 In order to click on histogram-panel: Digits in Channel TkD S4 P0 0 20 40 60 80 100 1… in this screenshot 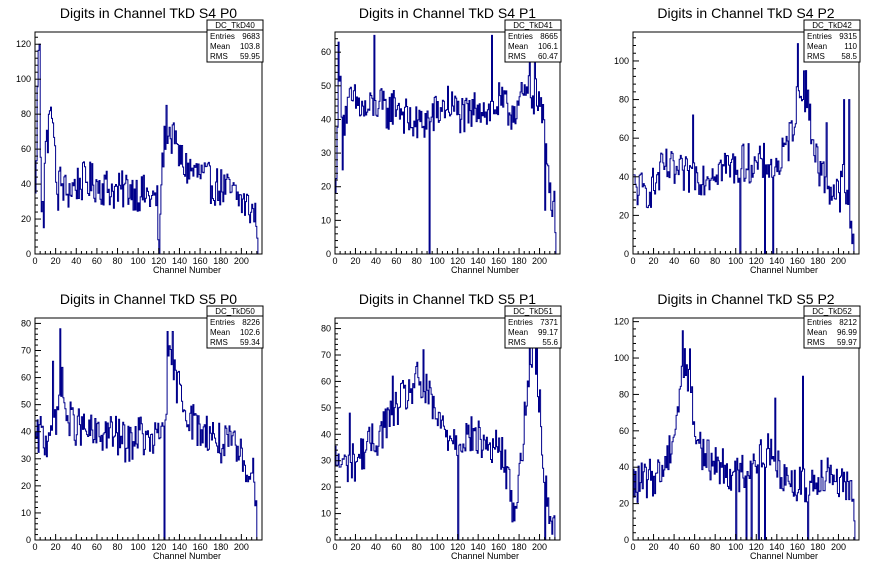, I will do `click(140, 140)`.